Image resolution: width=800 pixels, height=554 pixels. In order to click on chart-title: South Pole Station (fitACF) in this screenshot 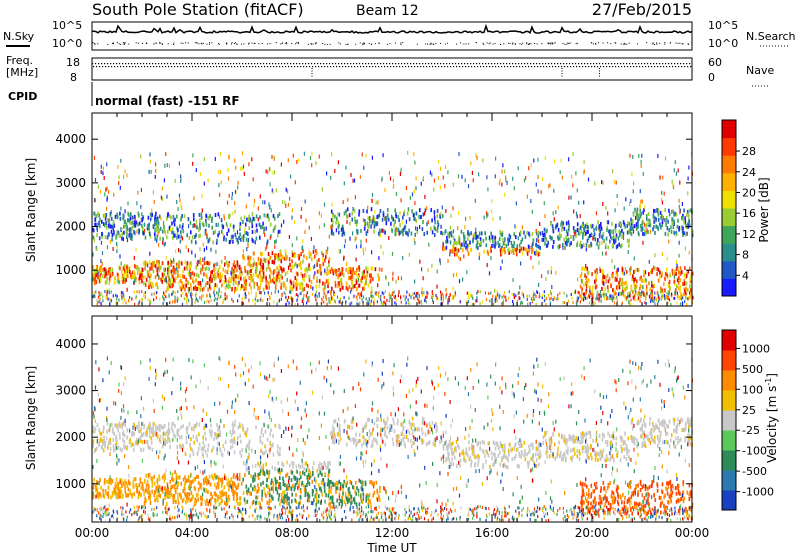, I will do `click(198, 9)`.